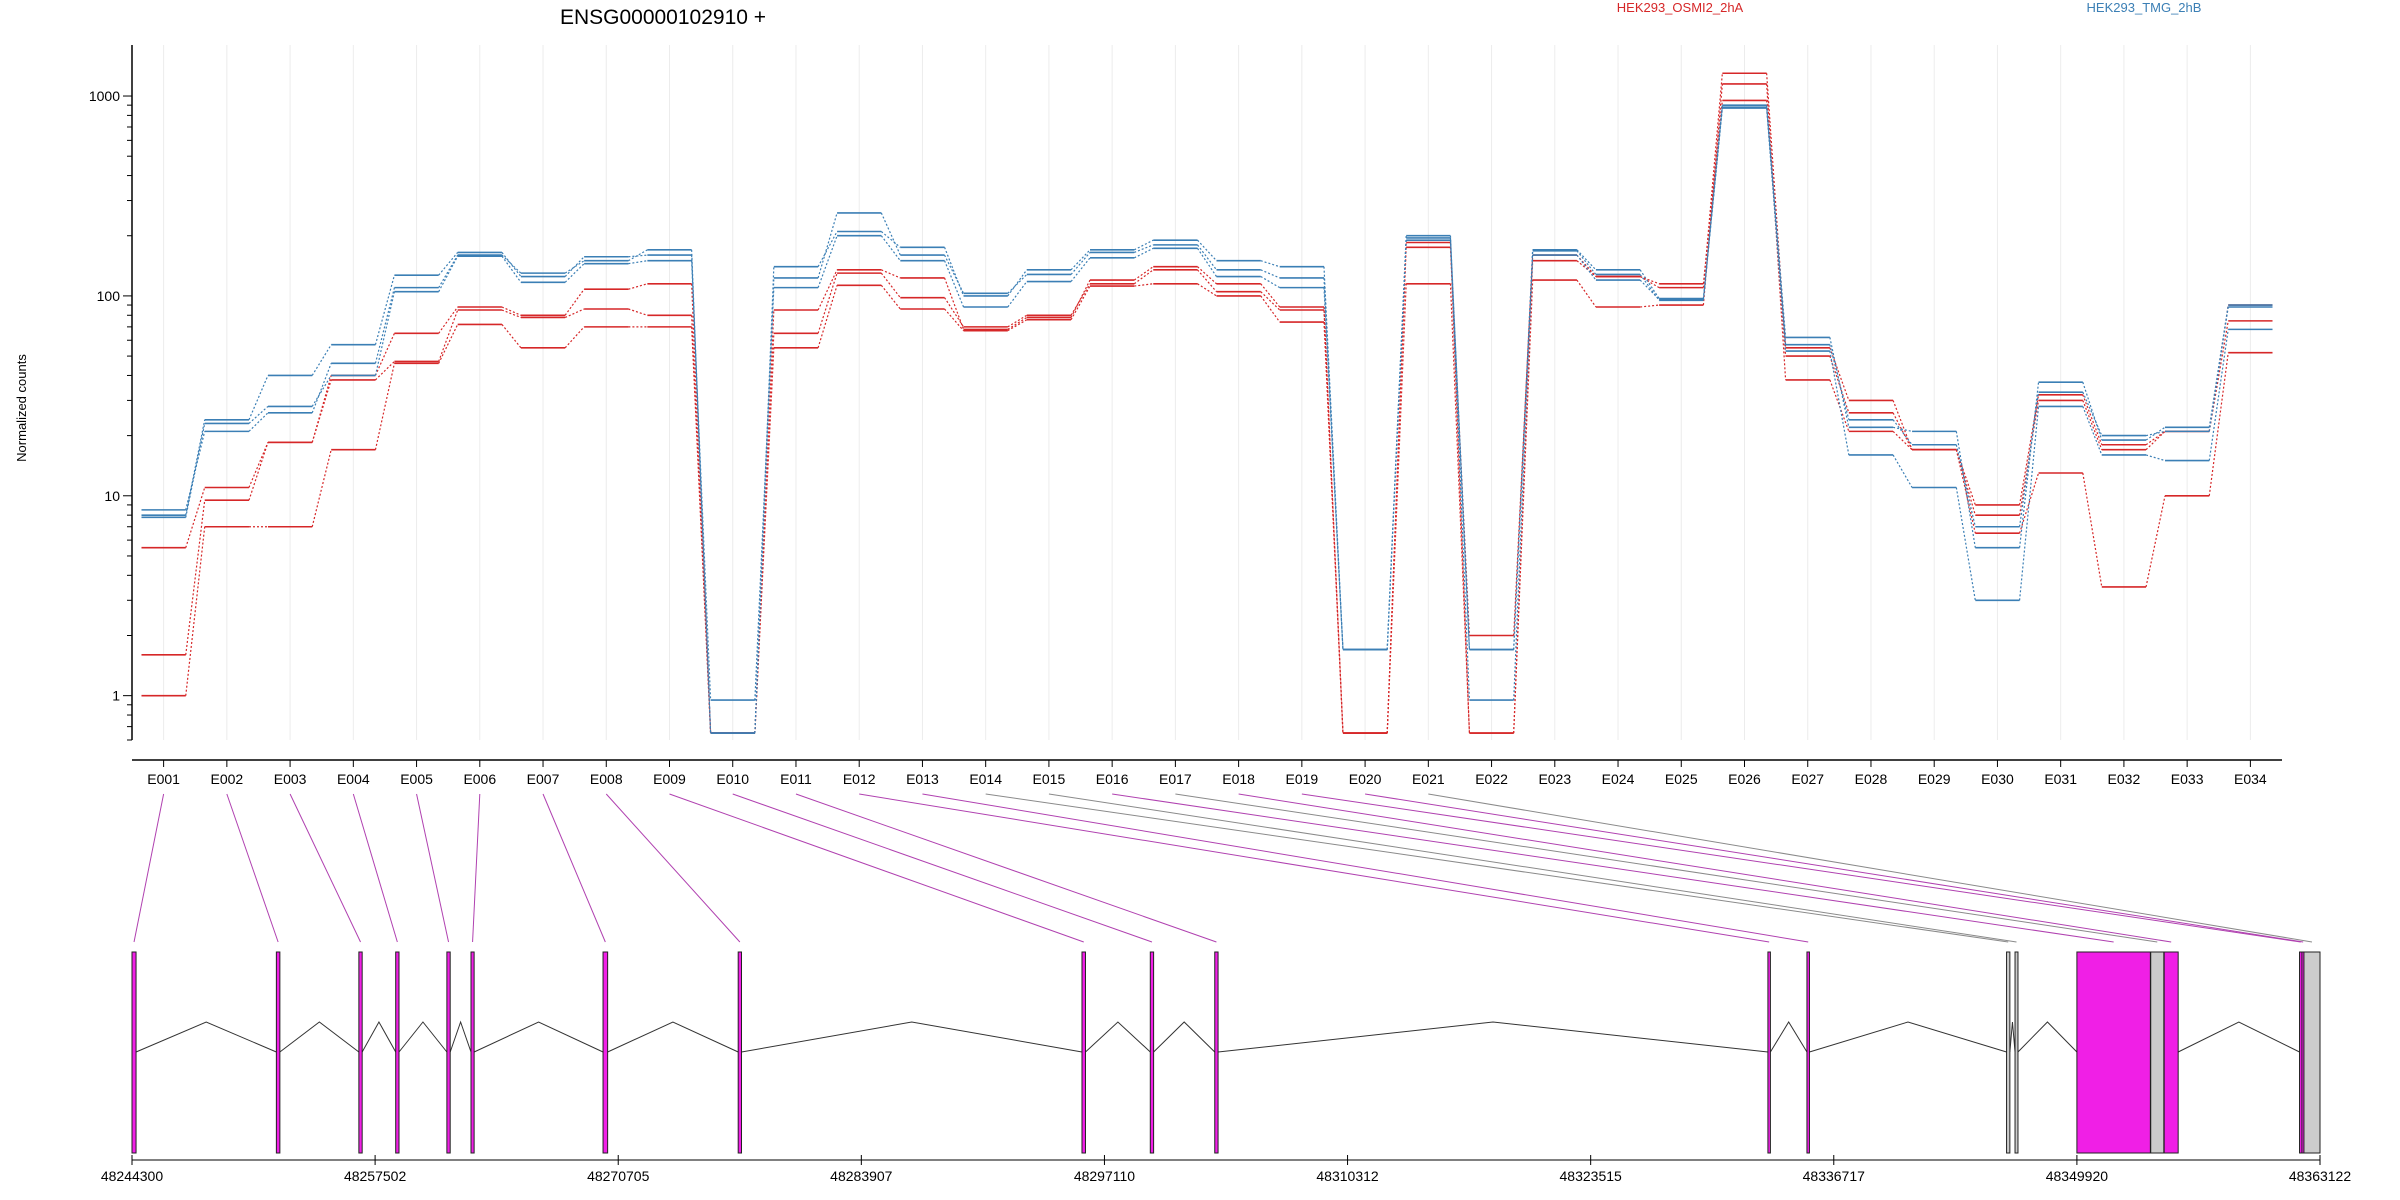  What do you see at coordinates (1769, 1052) in the screenshot?
I see `exon-box-E012` at bounding box center [1769, 1052].